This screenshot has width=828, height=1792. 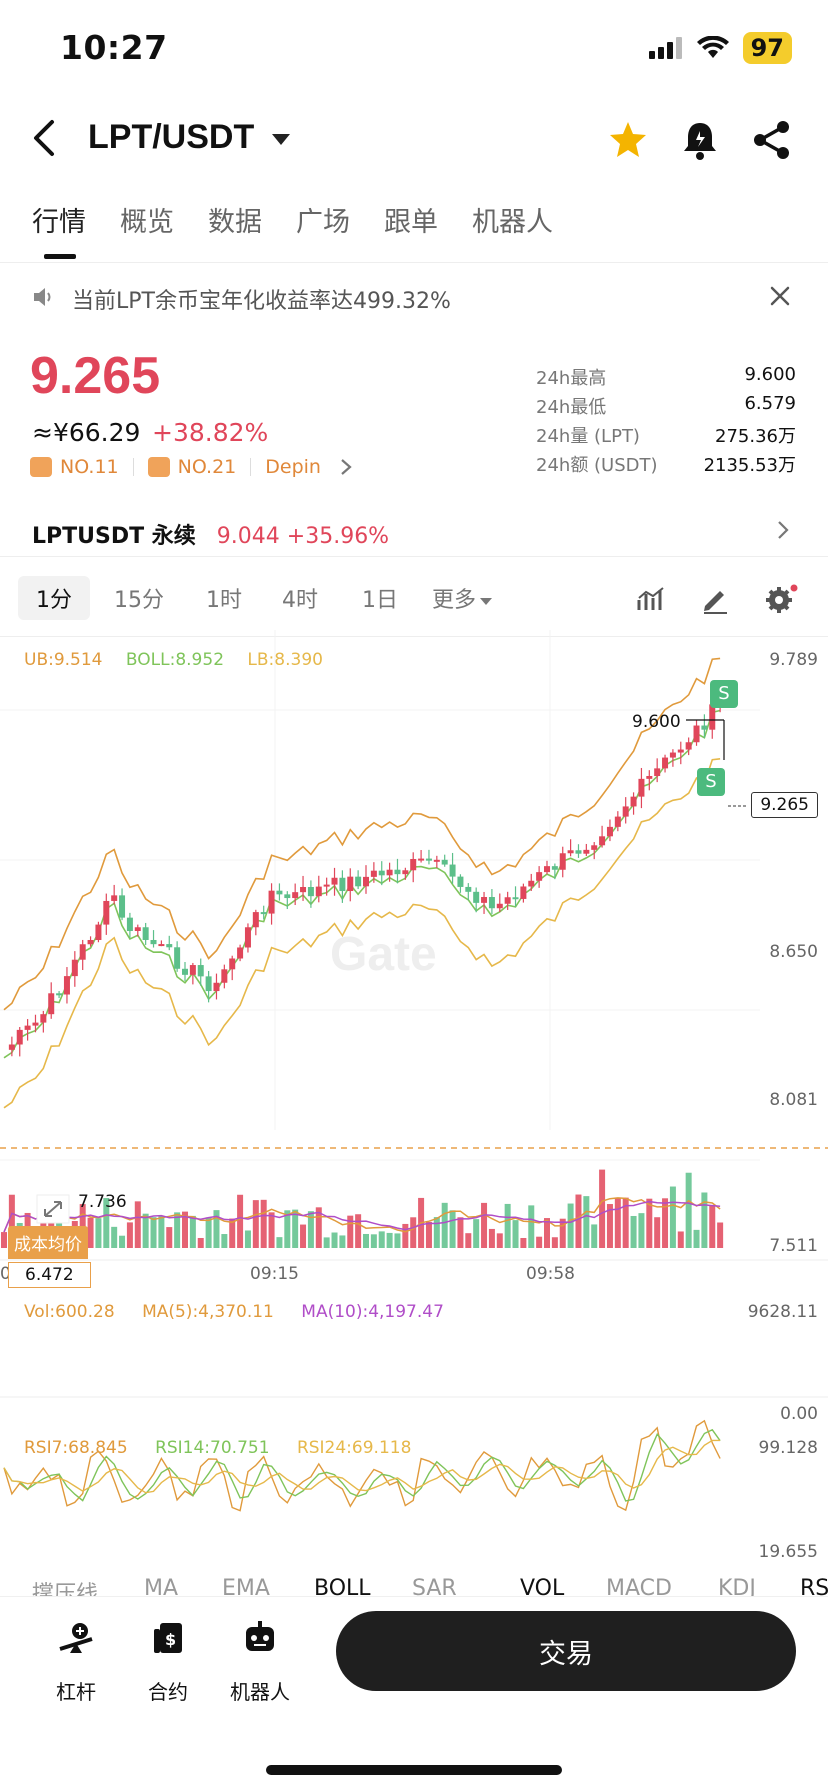 What do you see at coordinates (772, 140) in the screenshot?
I see `share-icon` at bounding box center [772, 140].